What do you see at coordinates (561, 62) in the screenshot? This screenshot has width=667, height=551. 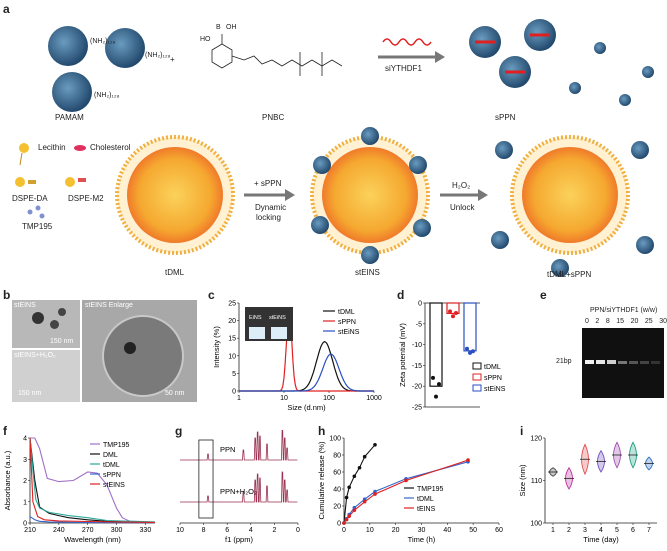 I see `sppn-particles` at bounding box center [561, 62].